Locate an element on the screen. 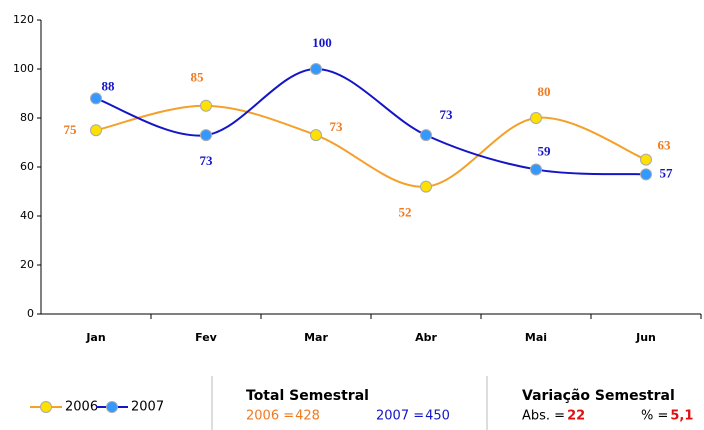 Image resolution: width=704 pixels, height=430 pixels. data-label: 59 is located at coordinates (545, 150).